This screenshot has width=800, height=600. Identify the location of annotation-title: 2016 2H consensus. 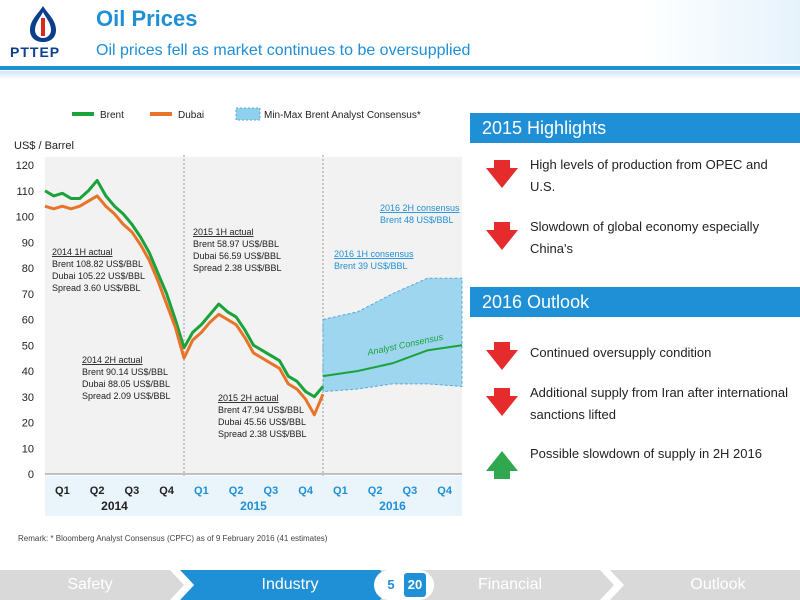
(420, 208).